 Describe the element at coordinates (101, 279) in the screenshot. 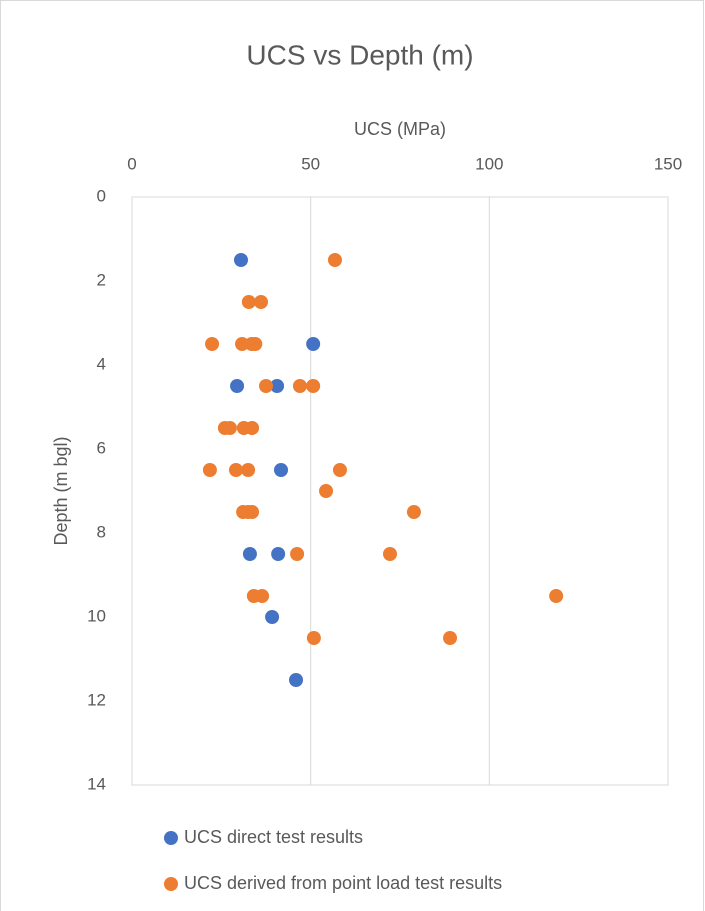

I see `y-tick-label: 2` at that location.